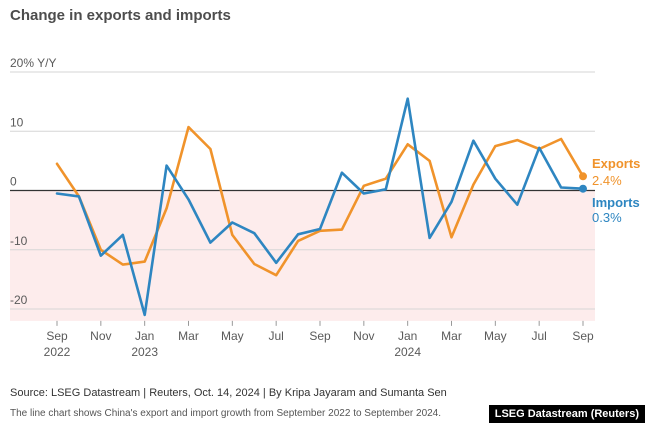 The height and width of the screenshot is (423, 650). What do you see at coordinates (607, 180) in the screenshot?
I see `exports-last-value: 2.4%` at bounding box center [607, 180].